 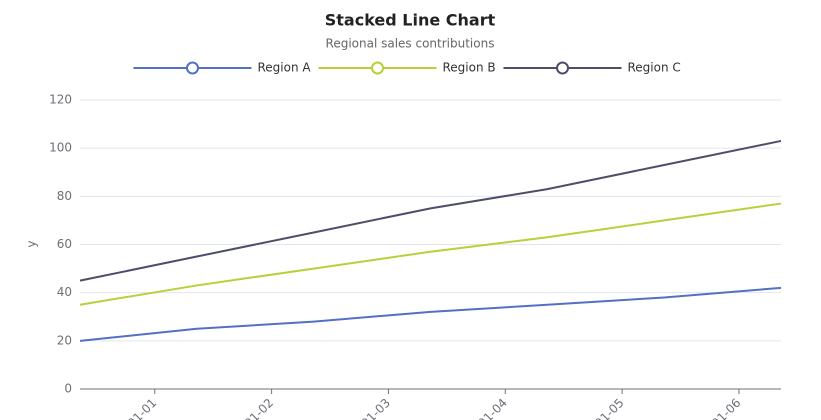 What do you see at coordinates (726, 408) in the screenshot?
I see `x-tick-label: 01-06` at bounding box center [726, 408].